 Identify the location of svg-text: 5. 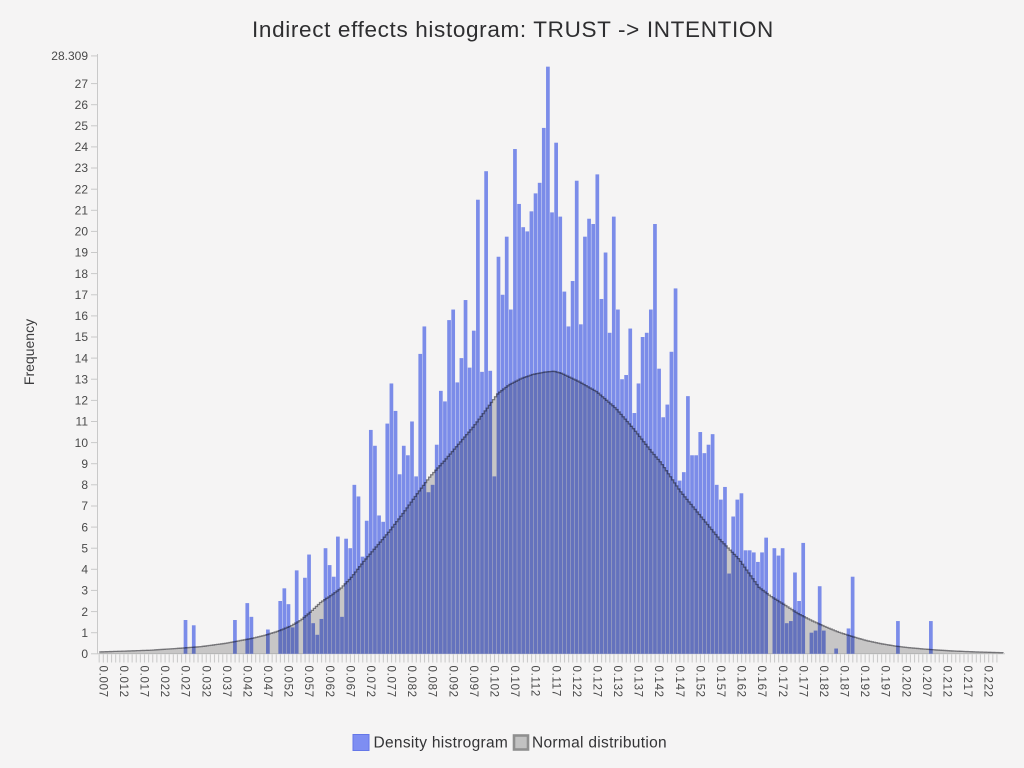
(84, 548).